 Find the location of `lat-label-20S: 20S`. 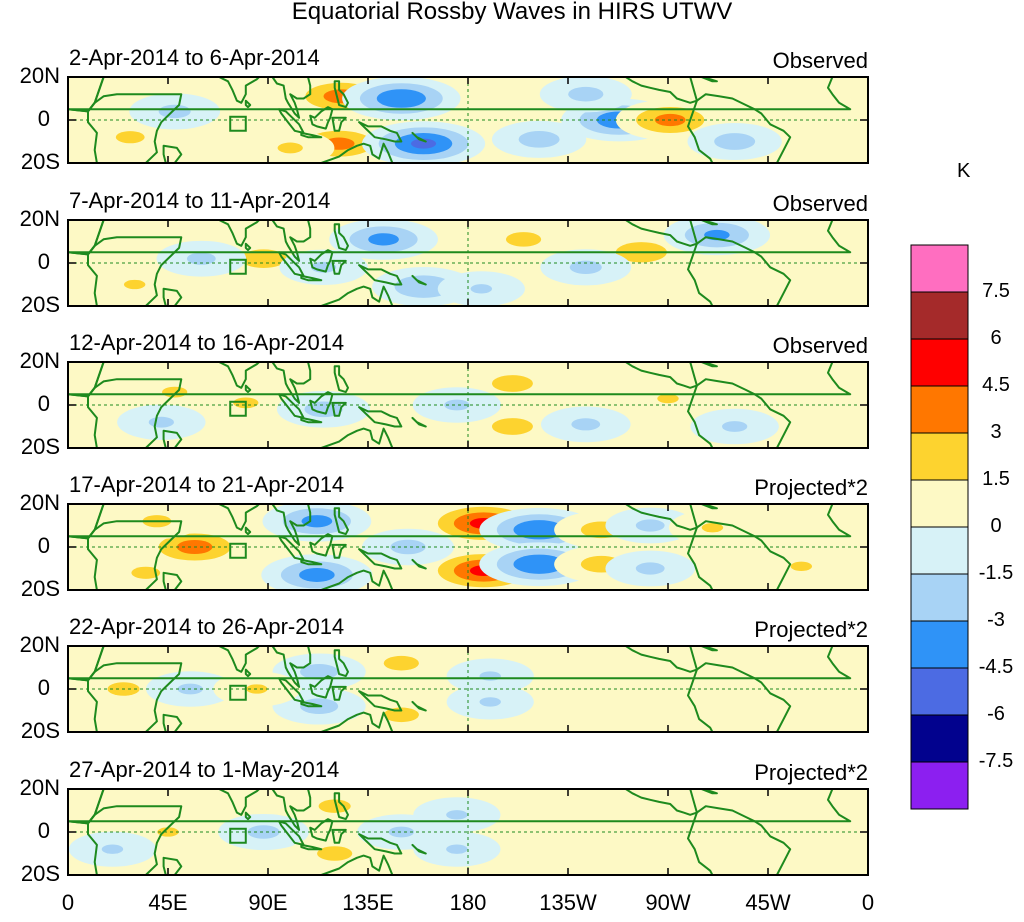

lat-label-20S: 20S is located at coordinates (40, 730).